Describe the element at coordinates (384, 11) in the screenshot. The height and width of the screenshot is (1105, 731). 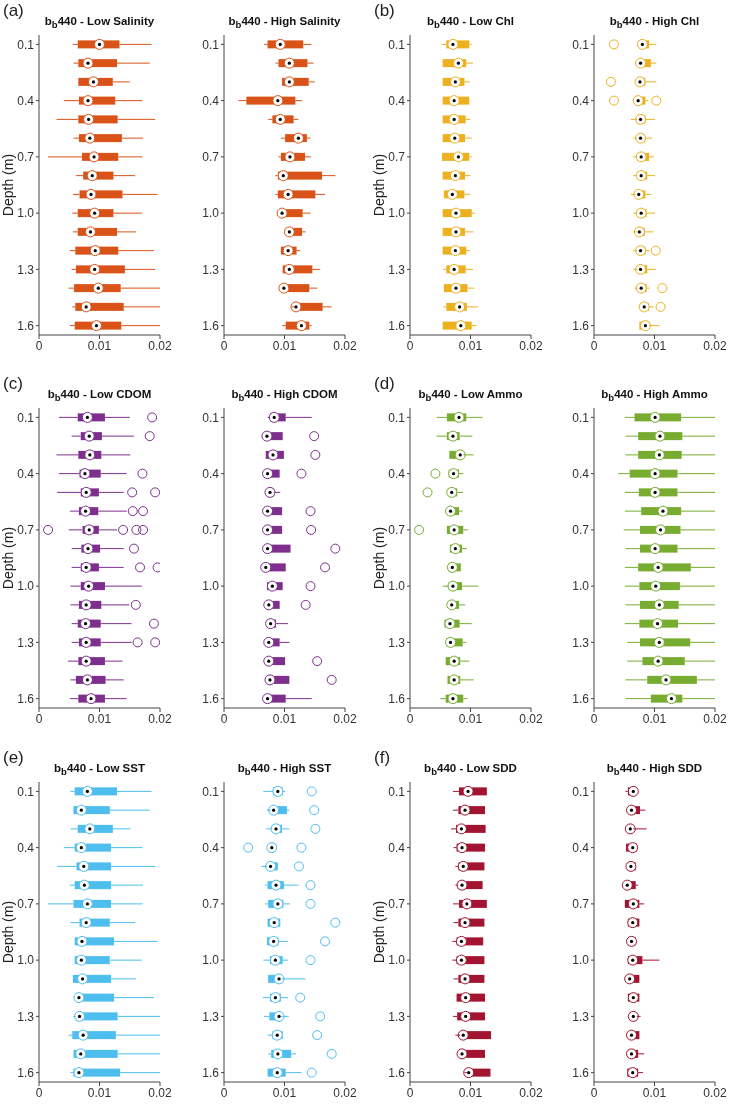
I see `text: (b)` at that location.